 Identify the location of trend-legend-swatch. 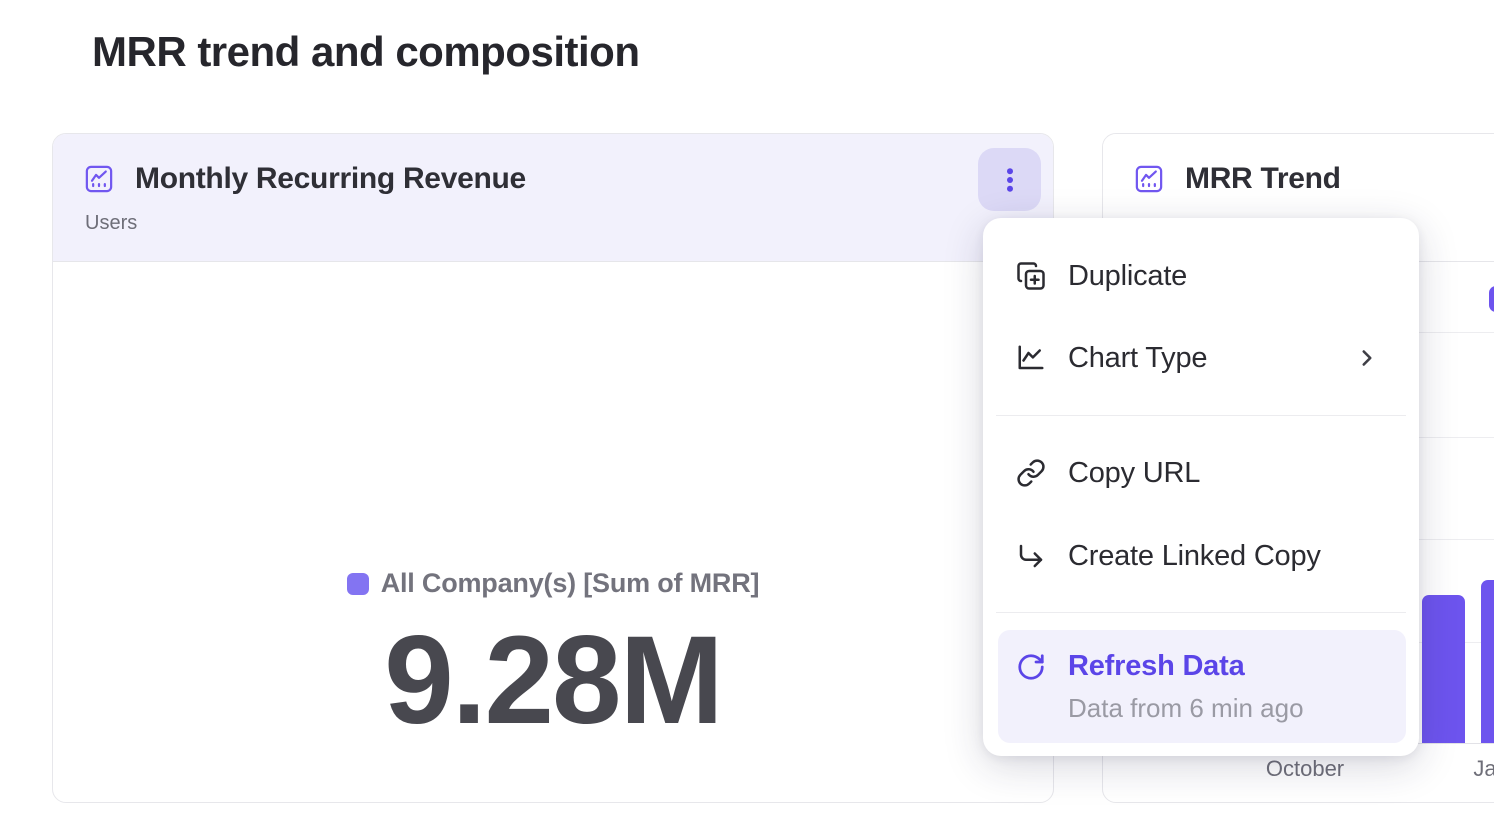
(1491, 299).